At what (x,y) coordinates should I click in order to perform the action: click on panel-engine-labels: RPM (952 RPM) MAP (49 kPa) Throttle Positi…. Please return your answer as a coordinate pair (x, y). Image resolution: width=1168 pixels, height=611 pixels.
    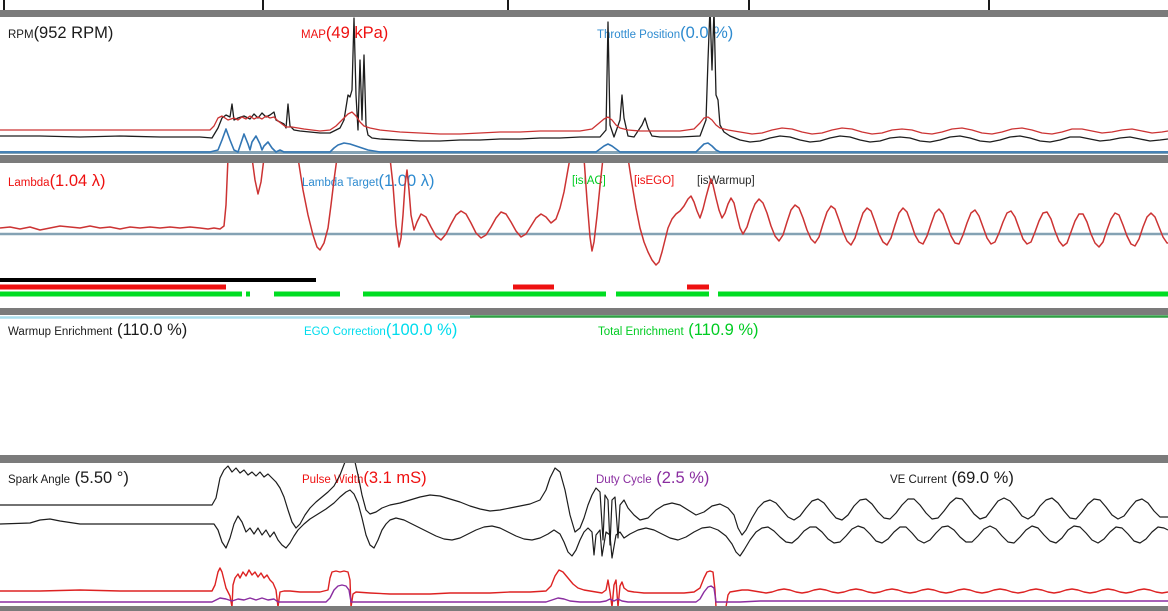
    Looking at the image, I should click on (584, 39).